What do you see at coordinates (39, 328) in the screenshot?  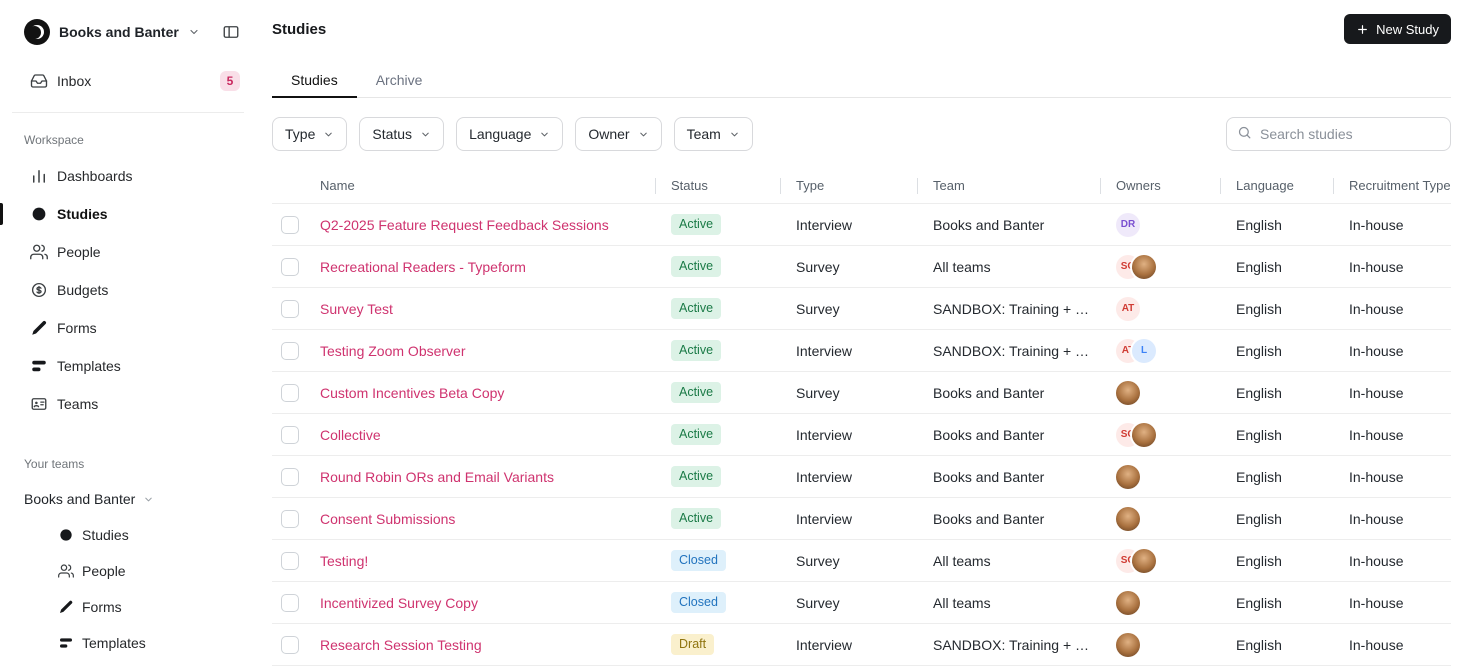 I see `forms-icon` at bounding box center [39, 328].